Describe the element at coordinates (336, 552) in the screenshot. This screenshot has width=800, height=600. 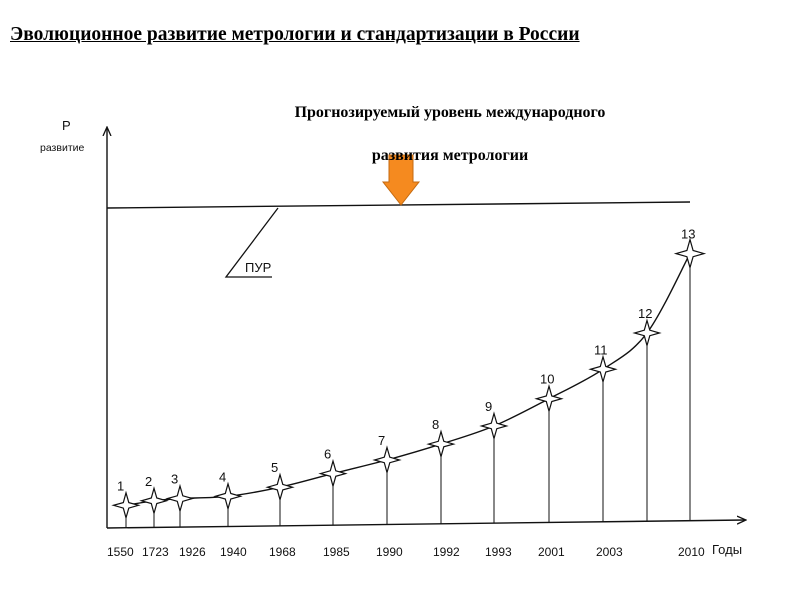
I see `year-label-1985: 1985` at that location.